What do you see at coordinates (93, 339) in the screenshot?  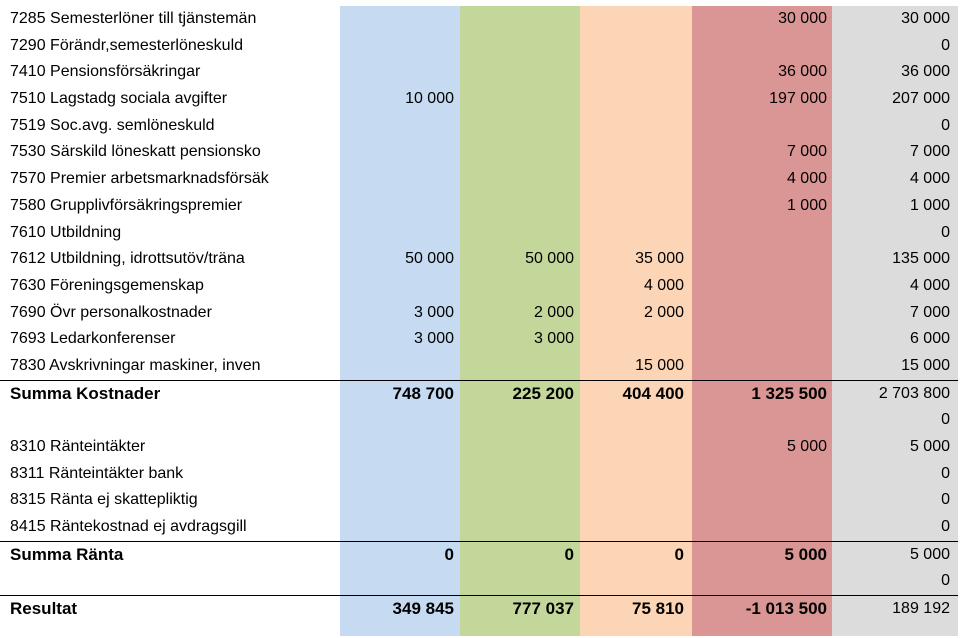 I see `account-label: 7693 Ledarkonferenser` at bounding box center [93, 339].